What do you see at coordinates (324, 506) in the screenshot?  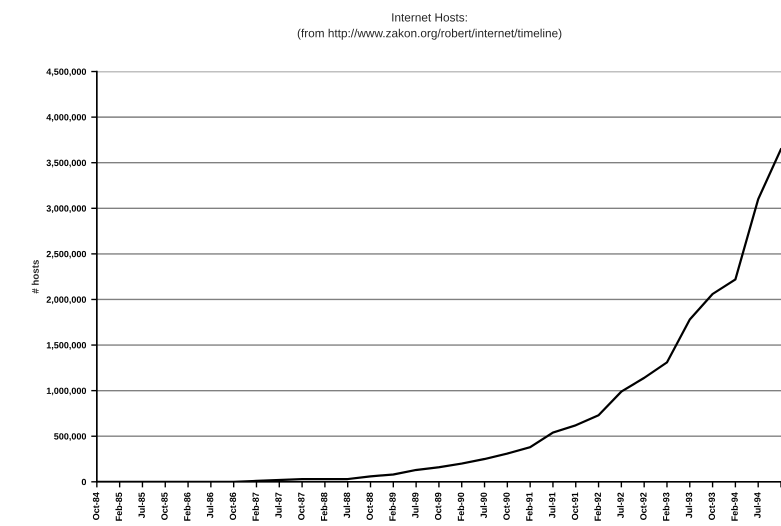 I see `x-tick-label: Feb-88` at bounding box center [324, 506].